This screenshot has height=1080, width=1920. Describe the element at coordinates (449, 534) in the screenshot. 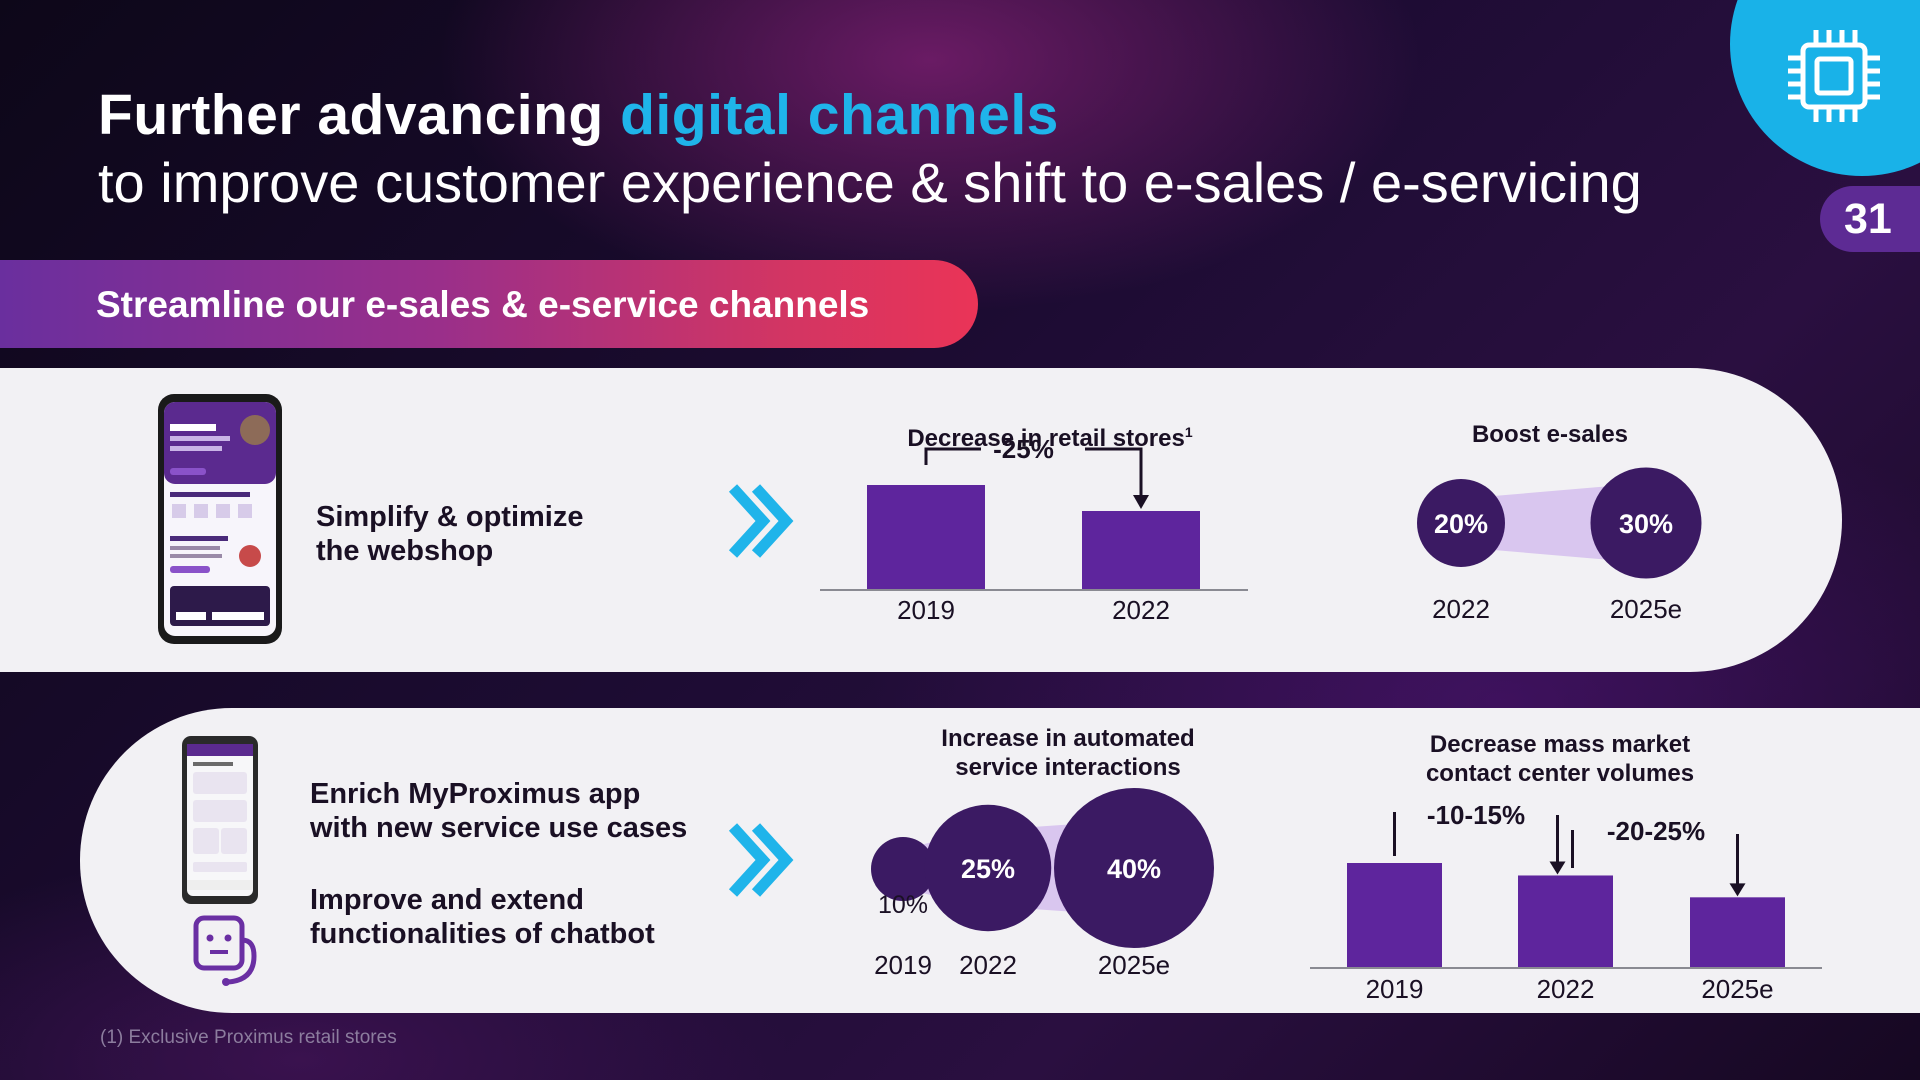

I see `row1-label: Simplify & optimize the webshop` at that location.